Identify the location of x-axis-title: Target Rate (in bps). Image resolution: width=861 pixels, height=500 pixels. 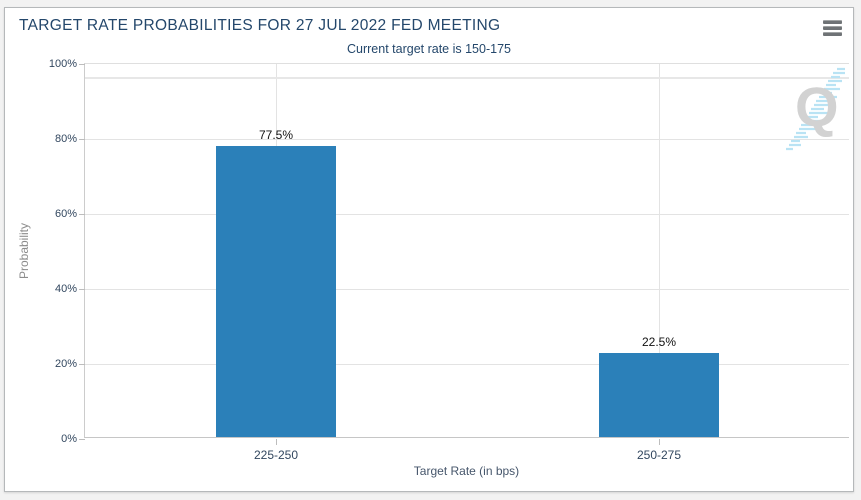
(466, 471).